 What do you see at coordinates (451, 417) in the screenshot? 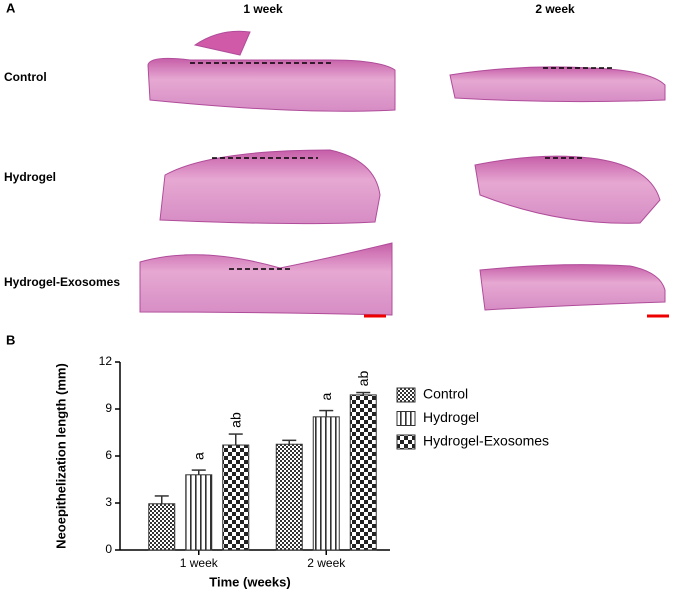
I see `legend-label: Hydrogel` at bounding box center [451, 417].